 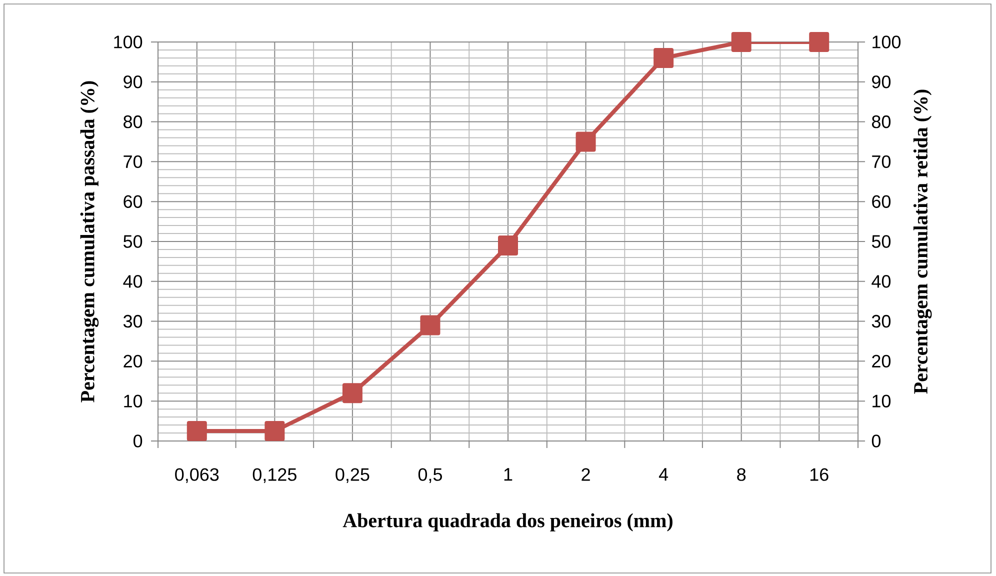 What do you see at coordinates (353, 476) in the screenshot?
I see `x-tick-label: 0,25` at bounding box center [353, 476].